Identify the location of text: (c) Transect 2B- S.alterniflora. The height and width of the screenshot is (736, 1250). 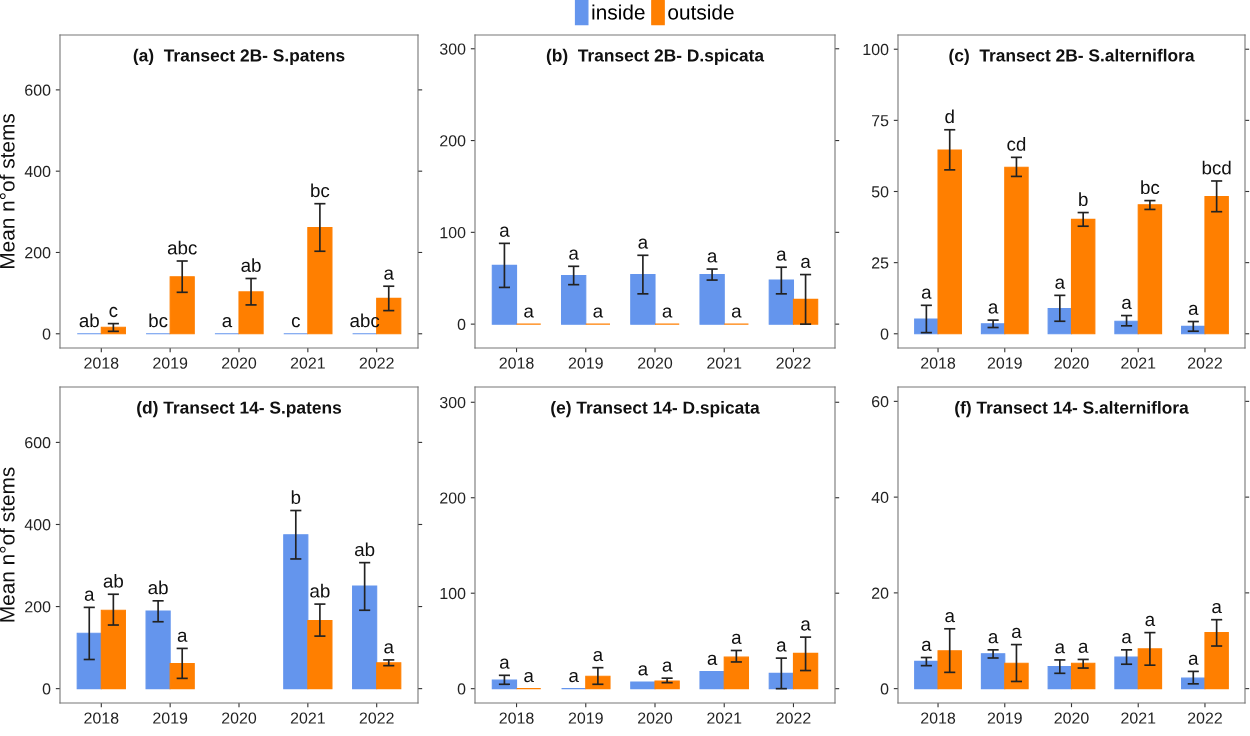
(1072, 56).